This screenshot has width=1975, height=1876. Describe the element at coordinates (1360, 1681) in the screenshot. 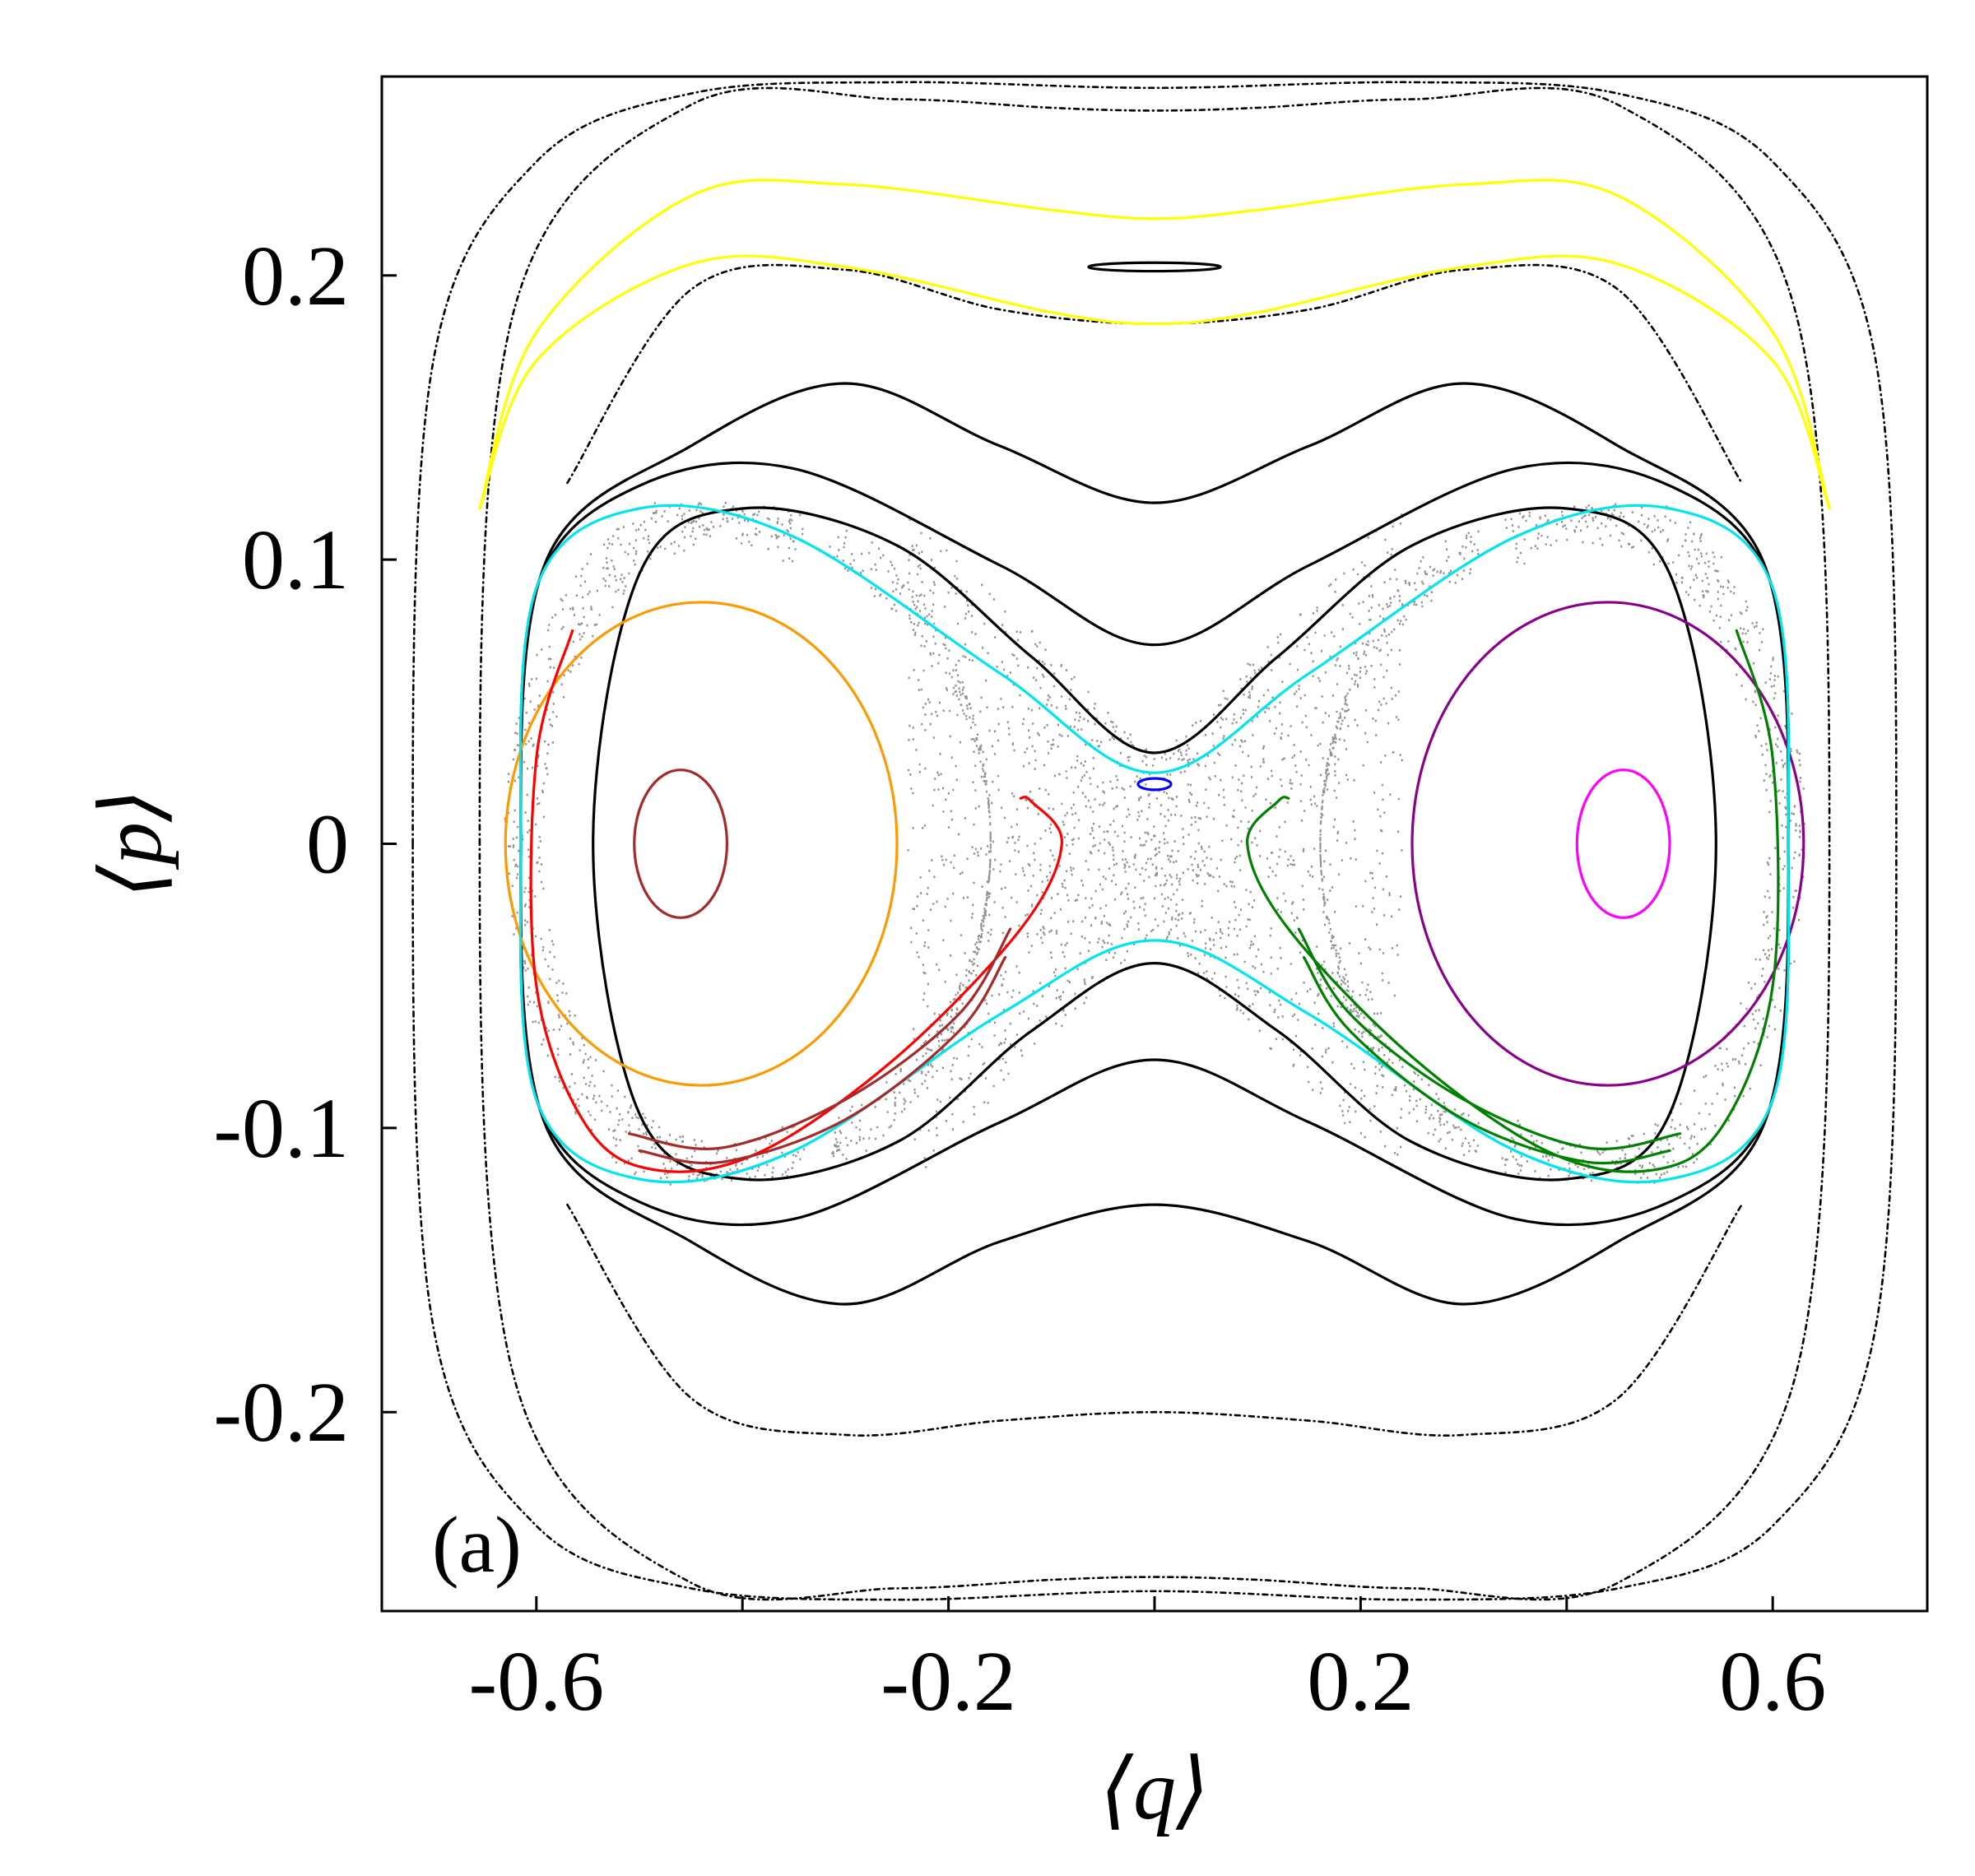

I see `x-tick-label: 0.2` at that location.